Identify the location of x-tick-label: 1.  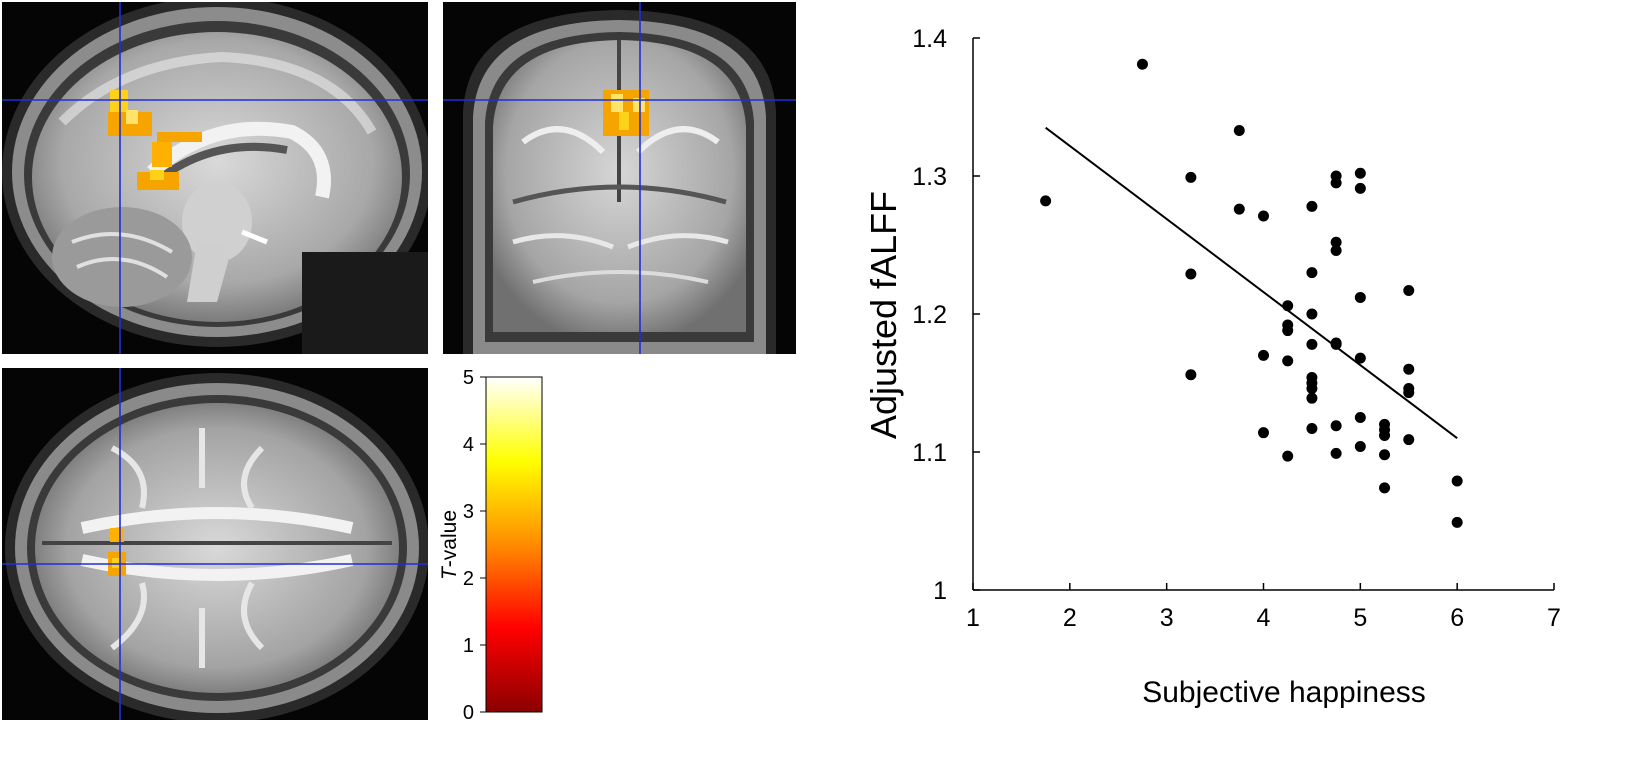
(973, 618).